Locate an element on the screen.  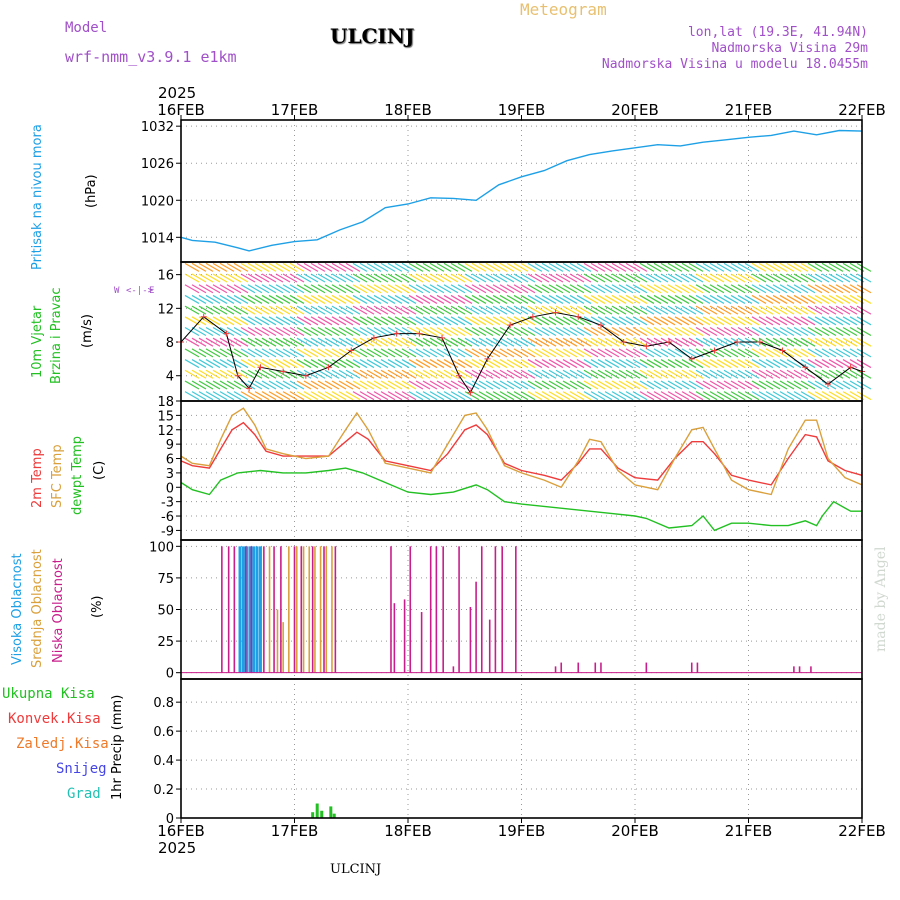
y-tick-label: 1032 is located at coordinates (157, 127).